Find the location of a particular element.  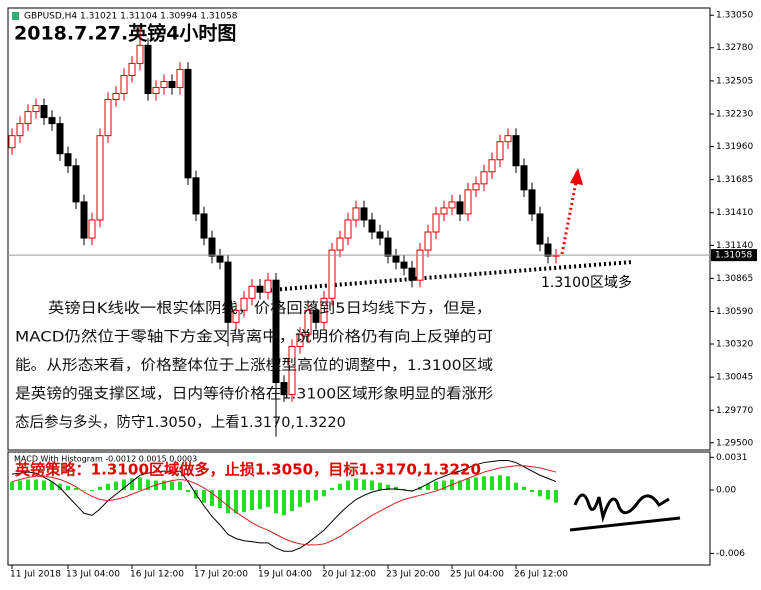

x-tick-label: 19 Jul 04:00 is located at coordinates (285, 575).